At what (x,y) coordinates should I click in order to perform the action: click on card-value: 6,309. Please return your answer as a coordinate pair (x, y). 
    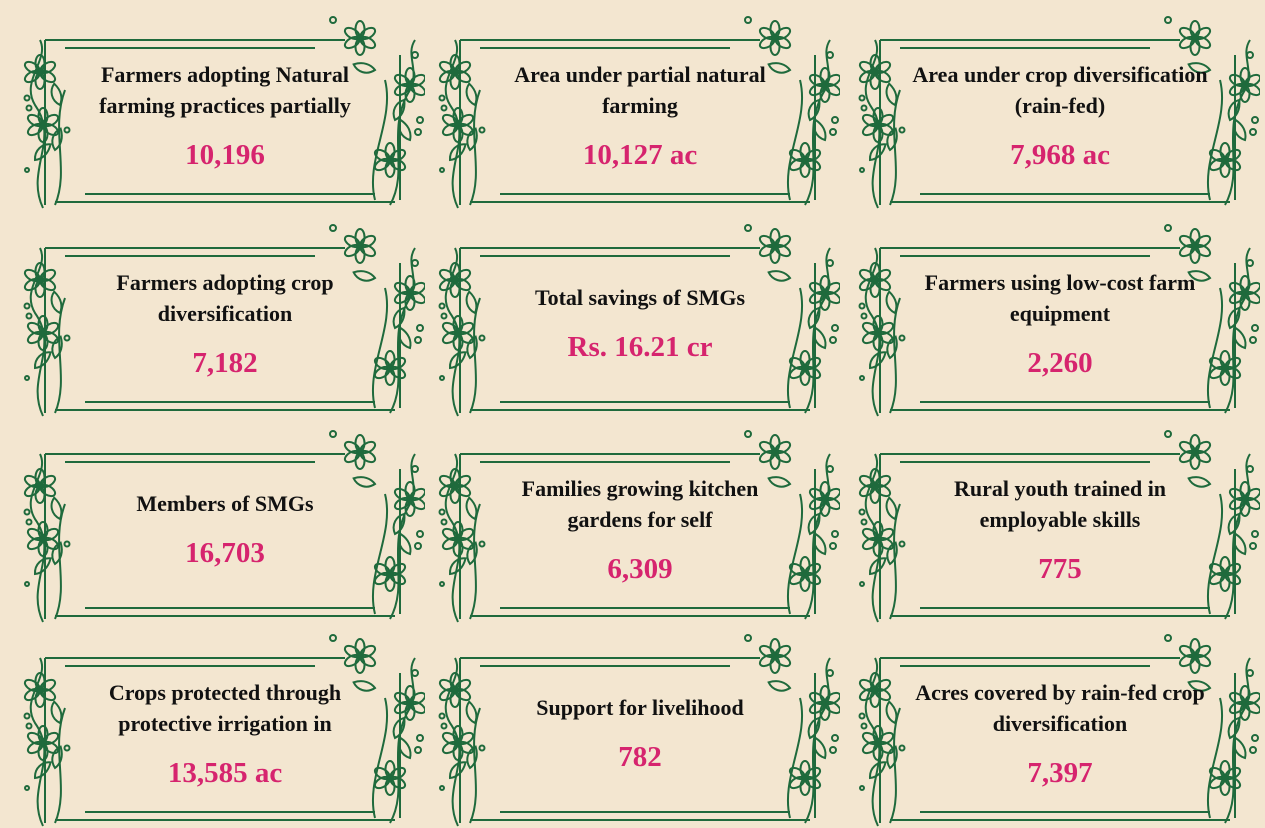
    Looking at the image, I should click on (640, 568).